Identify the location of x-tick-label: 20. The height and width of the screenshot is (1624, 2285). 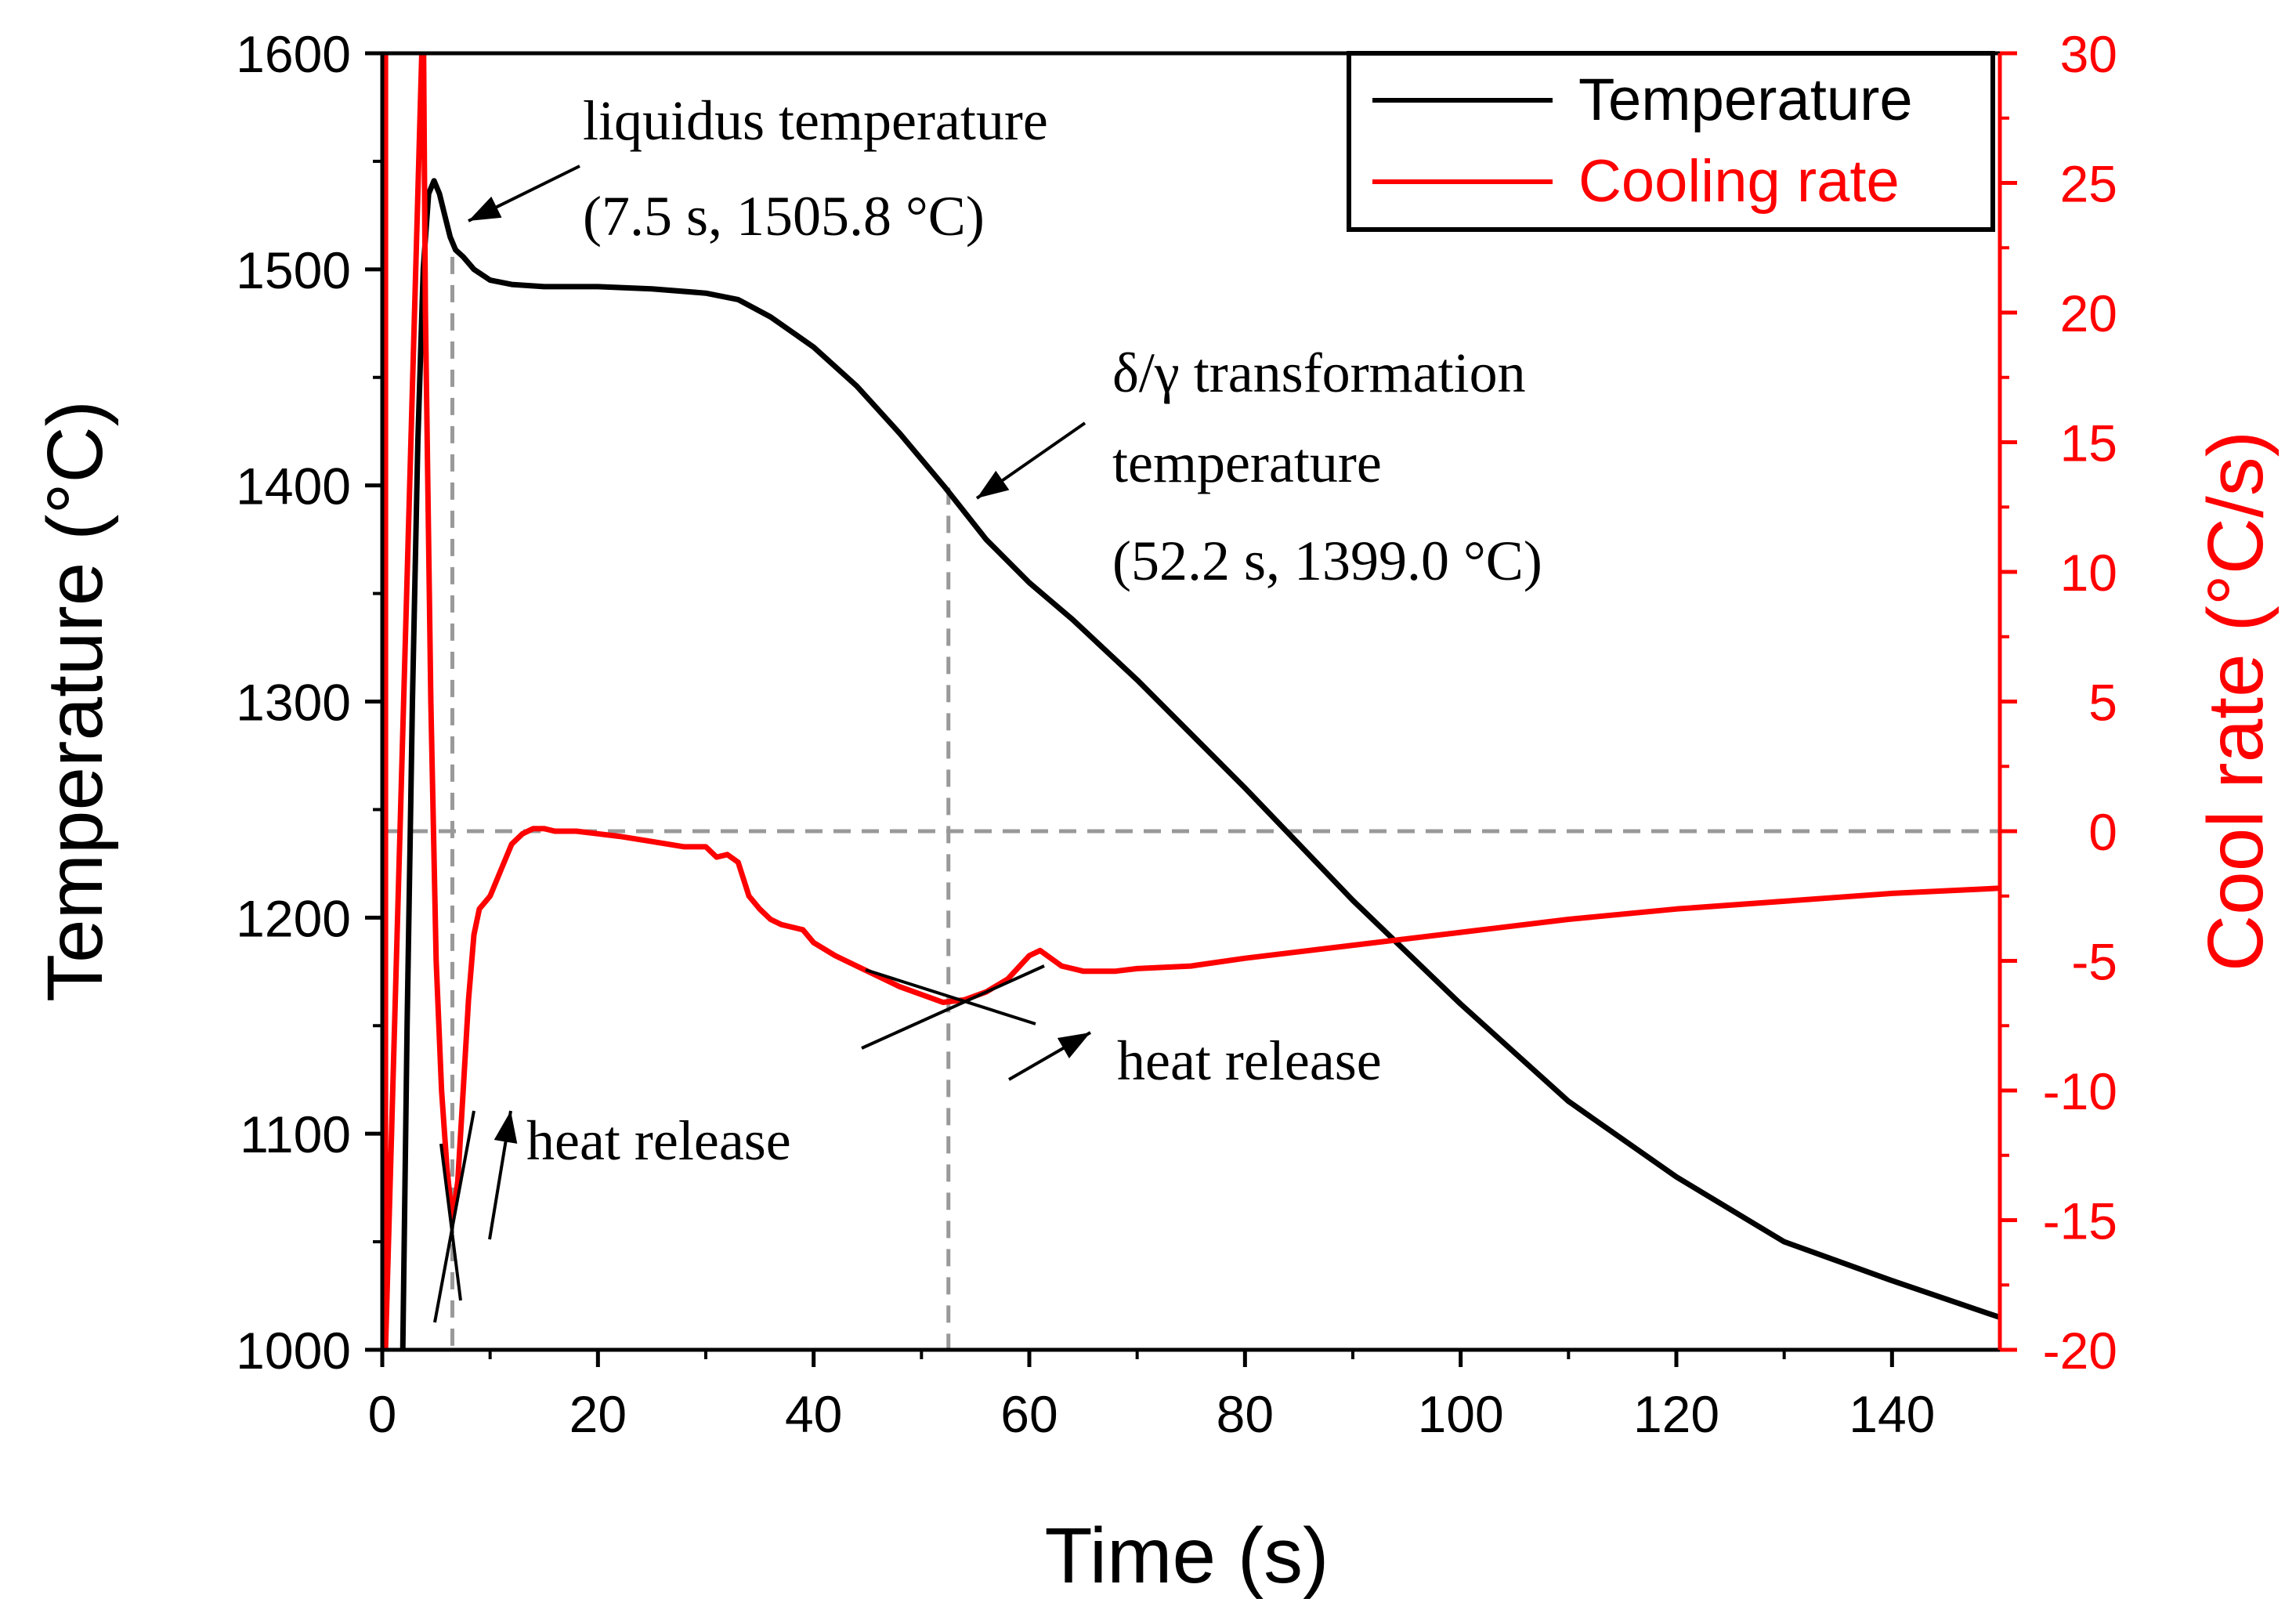
(598, 1414).